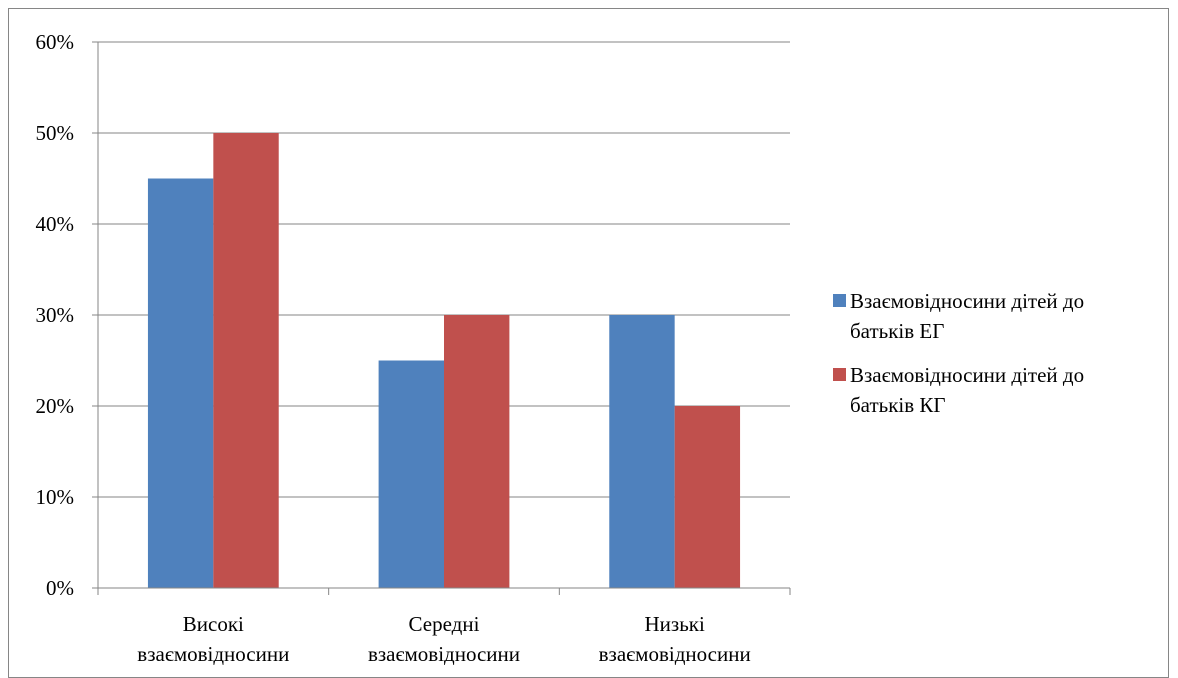  I want to click on y-tick-label: 10%, so click(55, 497).